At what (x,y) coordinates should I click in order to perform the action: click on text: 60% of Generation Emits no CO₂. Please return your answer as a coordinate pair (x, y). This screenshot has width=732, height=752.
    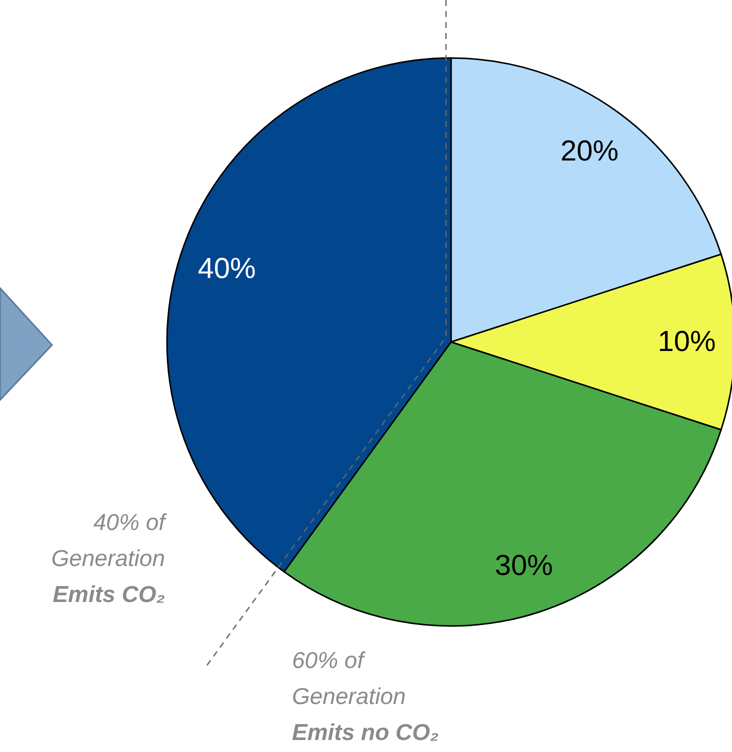
    Looking at the image, I should click on (366, 696).